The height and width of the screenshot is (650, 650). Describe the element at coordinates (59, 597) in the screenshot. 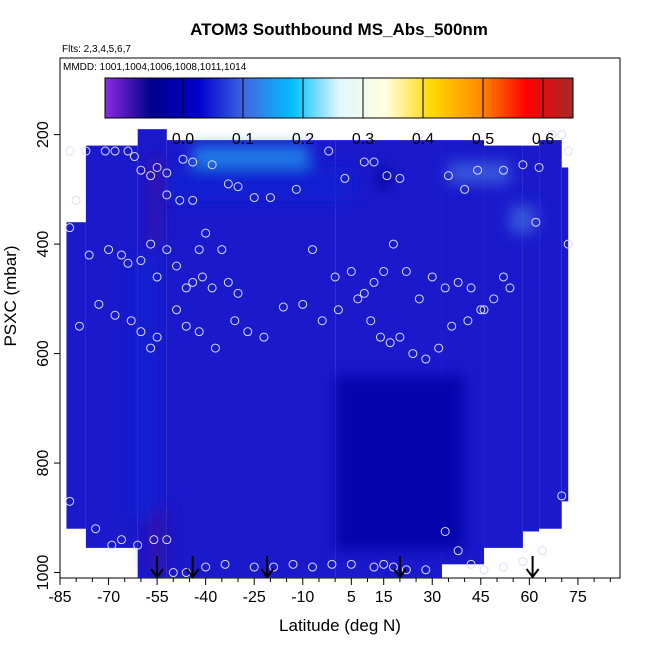

I see `x-tick-label: -85` at that location.